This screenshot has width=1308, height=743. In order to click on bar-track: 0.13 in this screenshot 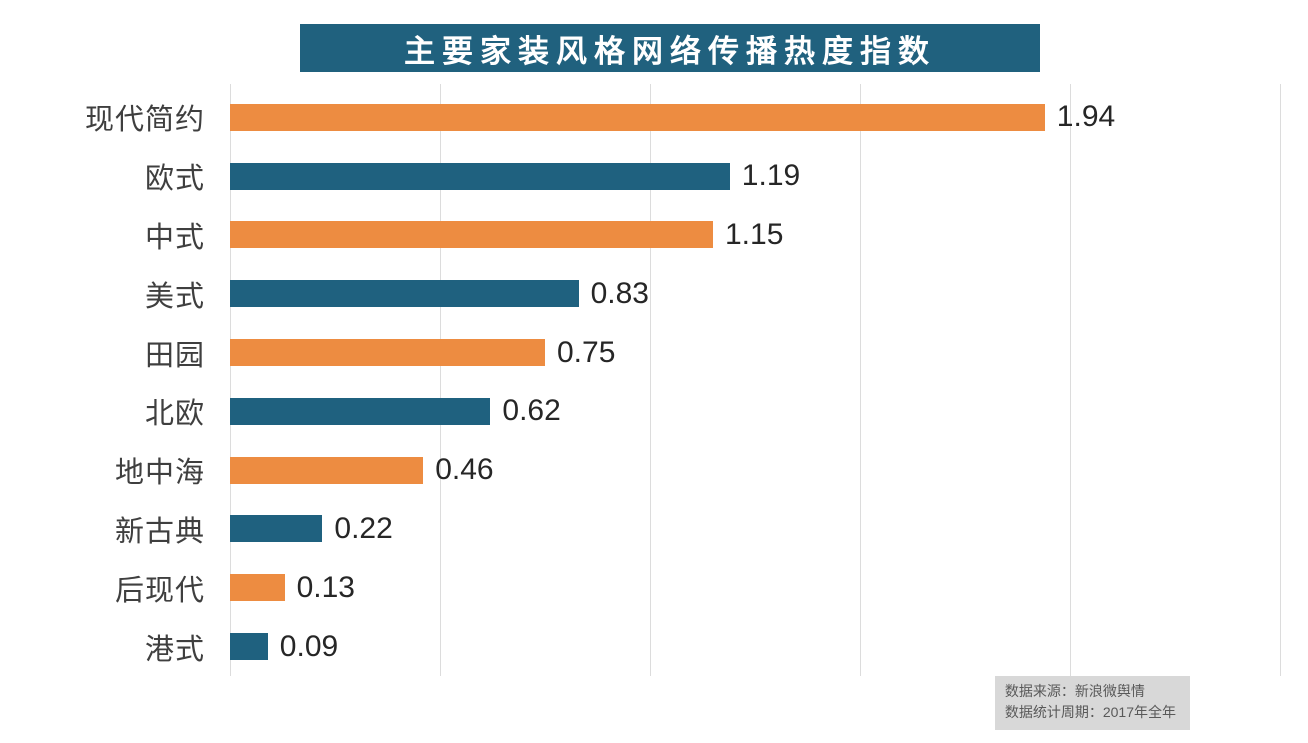, I will do `click(755, 587)`.